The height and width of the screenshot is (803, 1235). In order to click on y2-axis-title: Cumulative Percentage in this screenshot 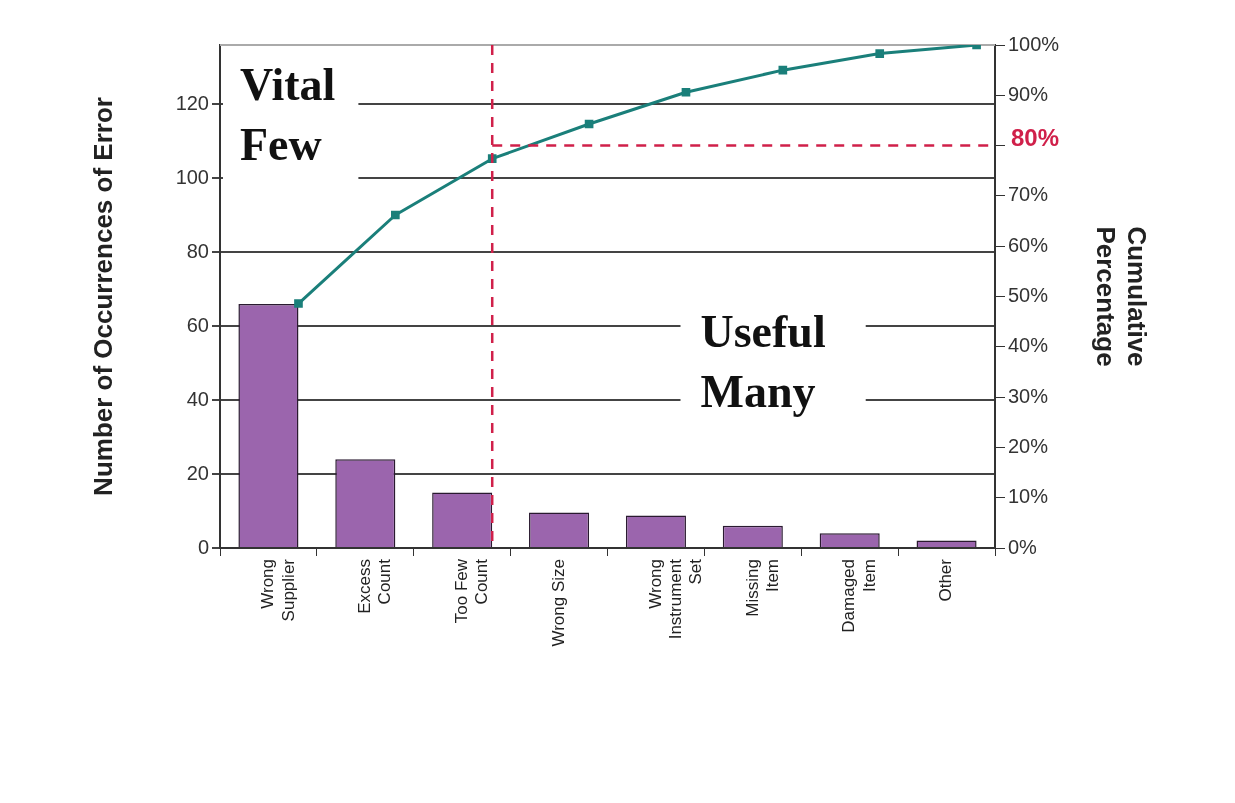, I will do `click(1122, 296)`.